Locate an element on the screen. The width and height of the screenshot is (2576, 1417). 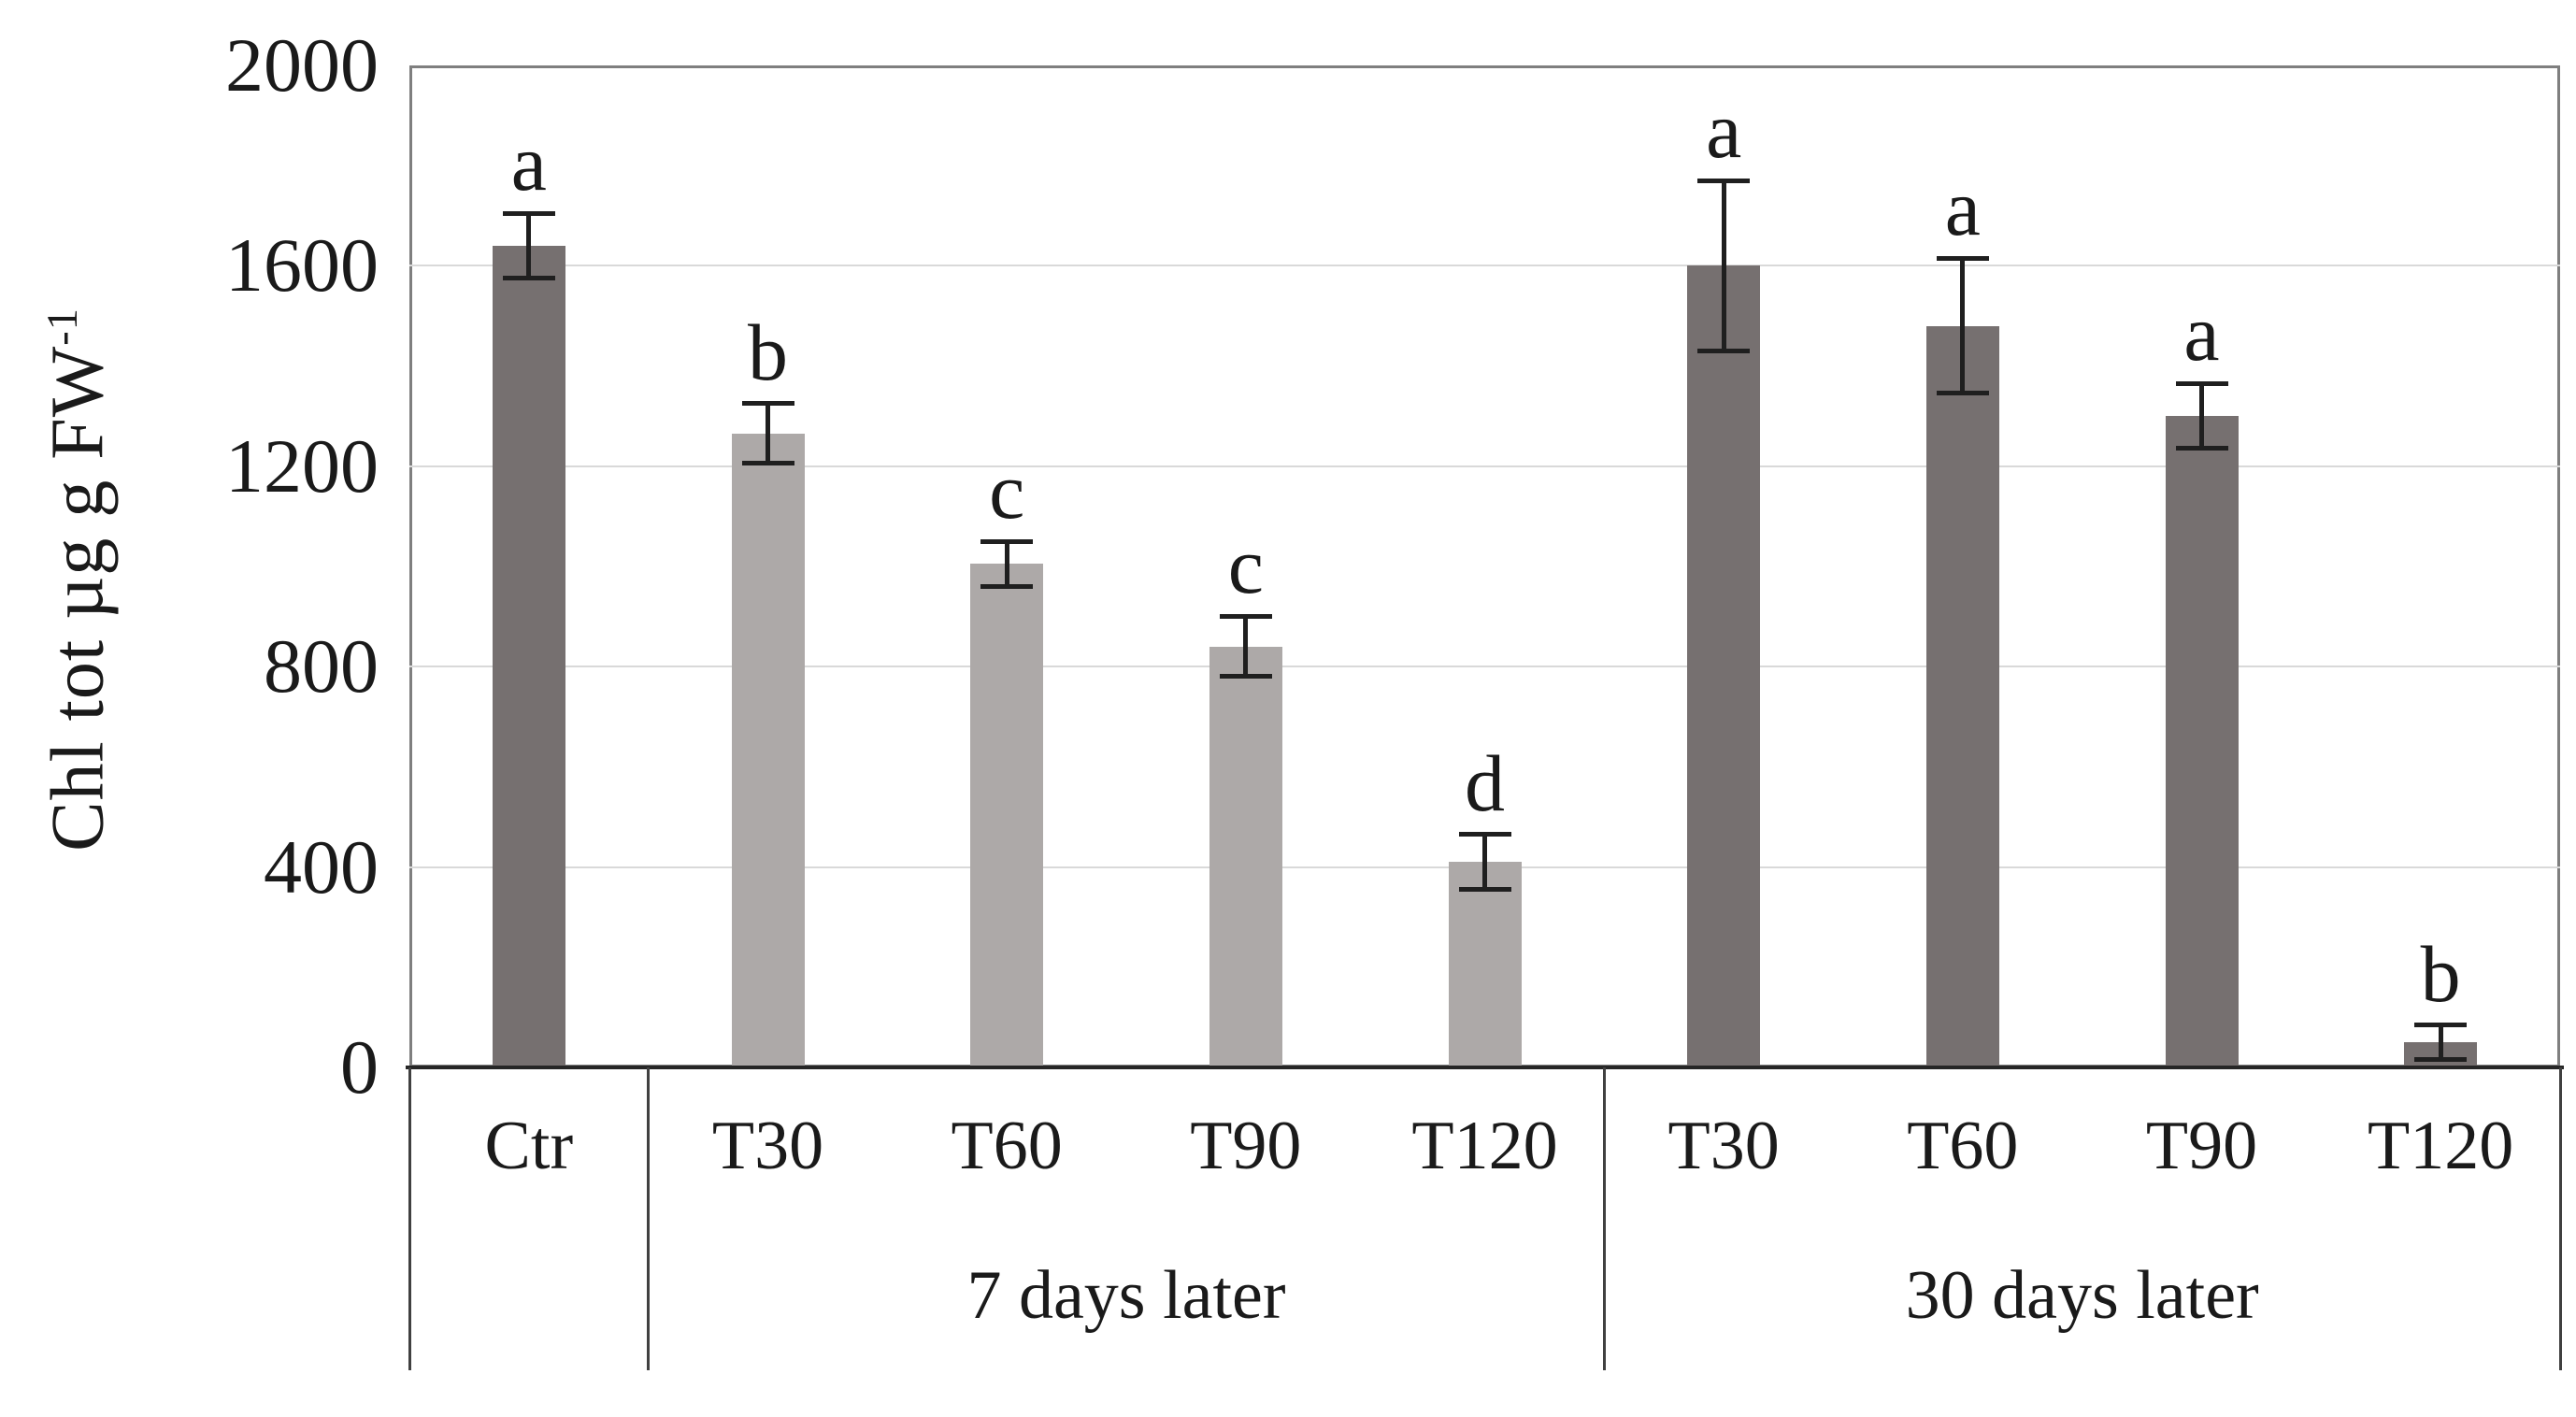
y-axis-title: Chl tot µg g FW-1 is located at coordinates (79, 580).